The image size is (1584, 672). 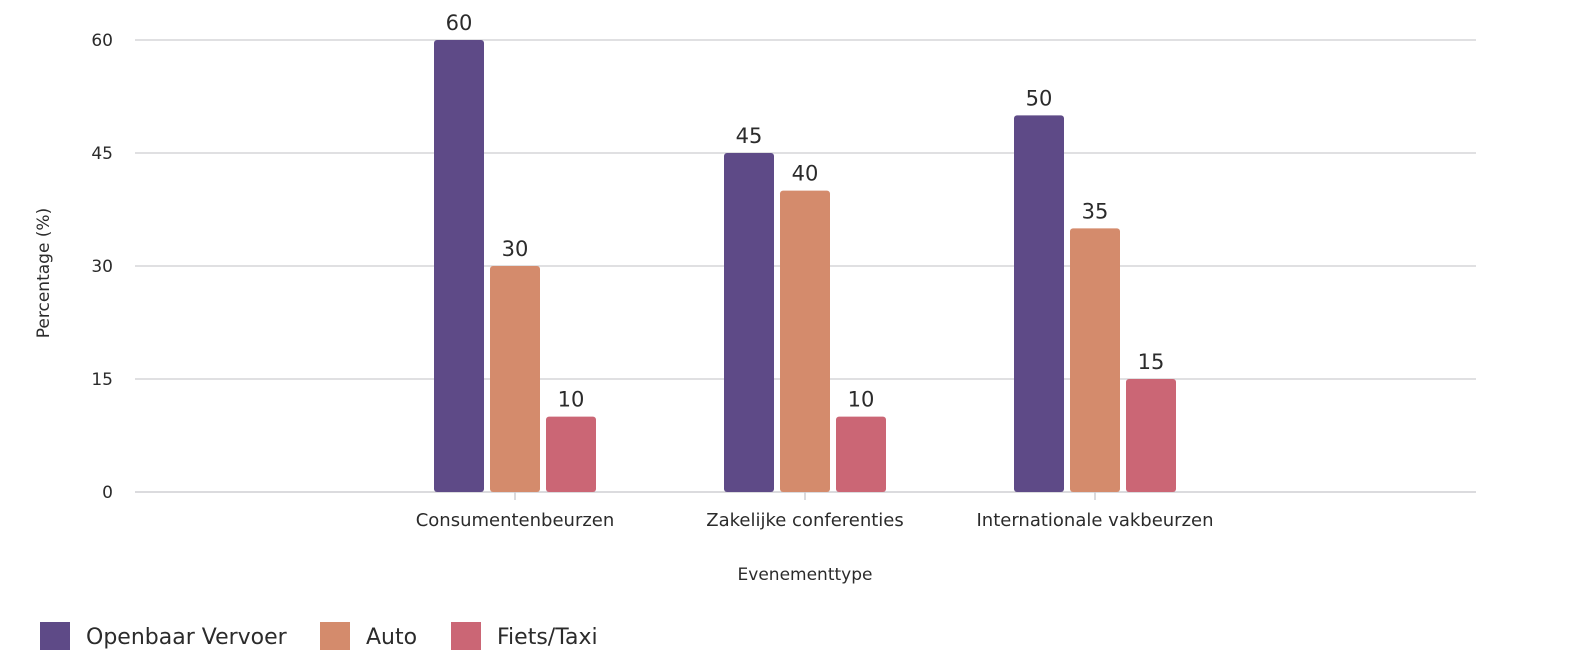 I want to click on y-tick-label: 45, so click(x=102, y=154).